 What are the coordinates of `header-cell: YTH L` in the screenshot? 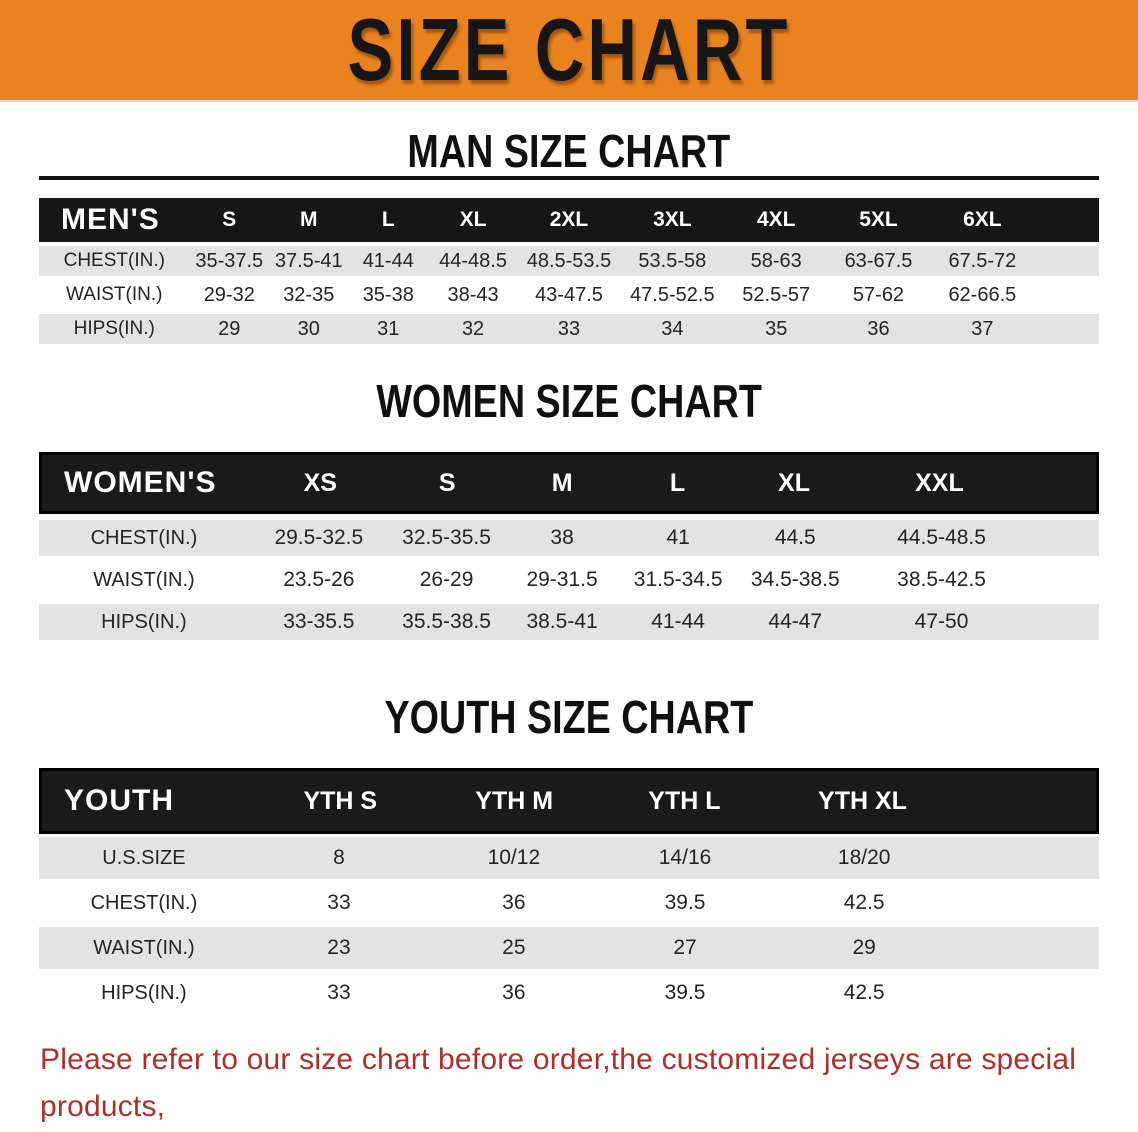 It's located at (684, 800).